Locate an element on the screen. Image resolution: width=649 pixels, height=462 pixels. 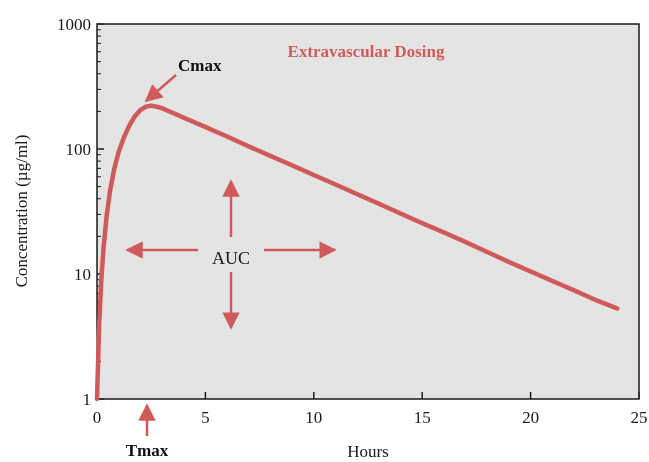
y-tick-label: 1000 is located at coordinates (74, 24).